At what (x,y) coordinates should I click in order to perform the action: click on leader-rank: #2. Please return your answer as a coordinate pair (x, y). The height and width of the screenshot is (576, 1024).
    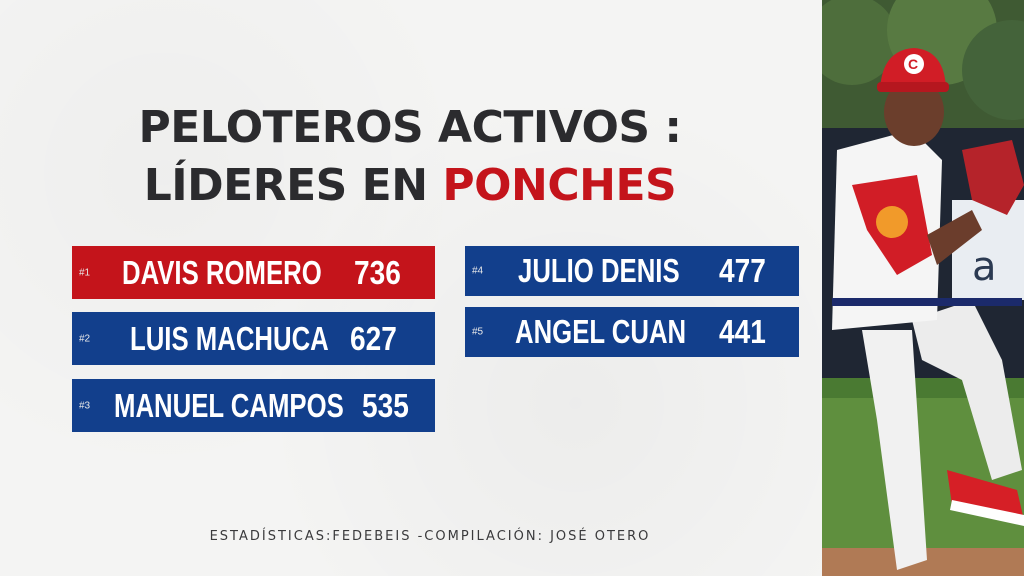
    Looking at the image, I should click on (85, 338).